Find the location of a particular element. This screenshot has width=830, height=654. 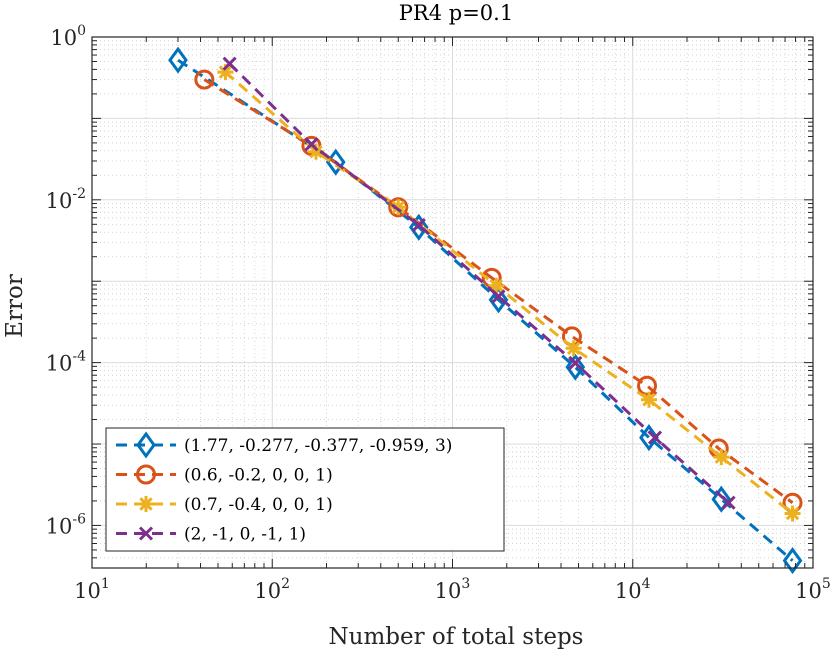

legend-marker-circle is located at coordinates (146, 474).